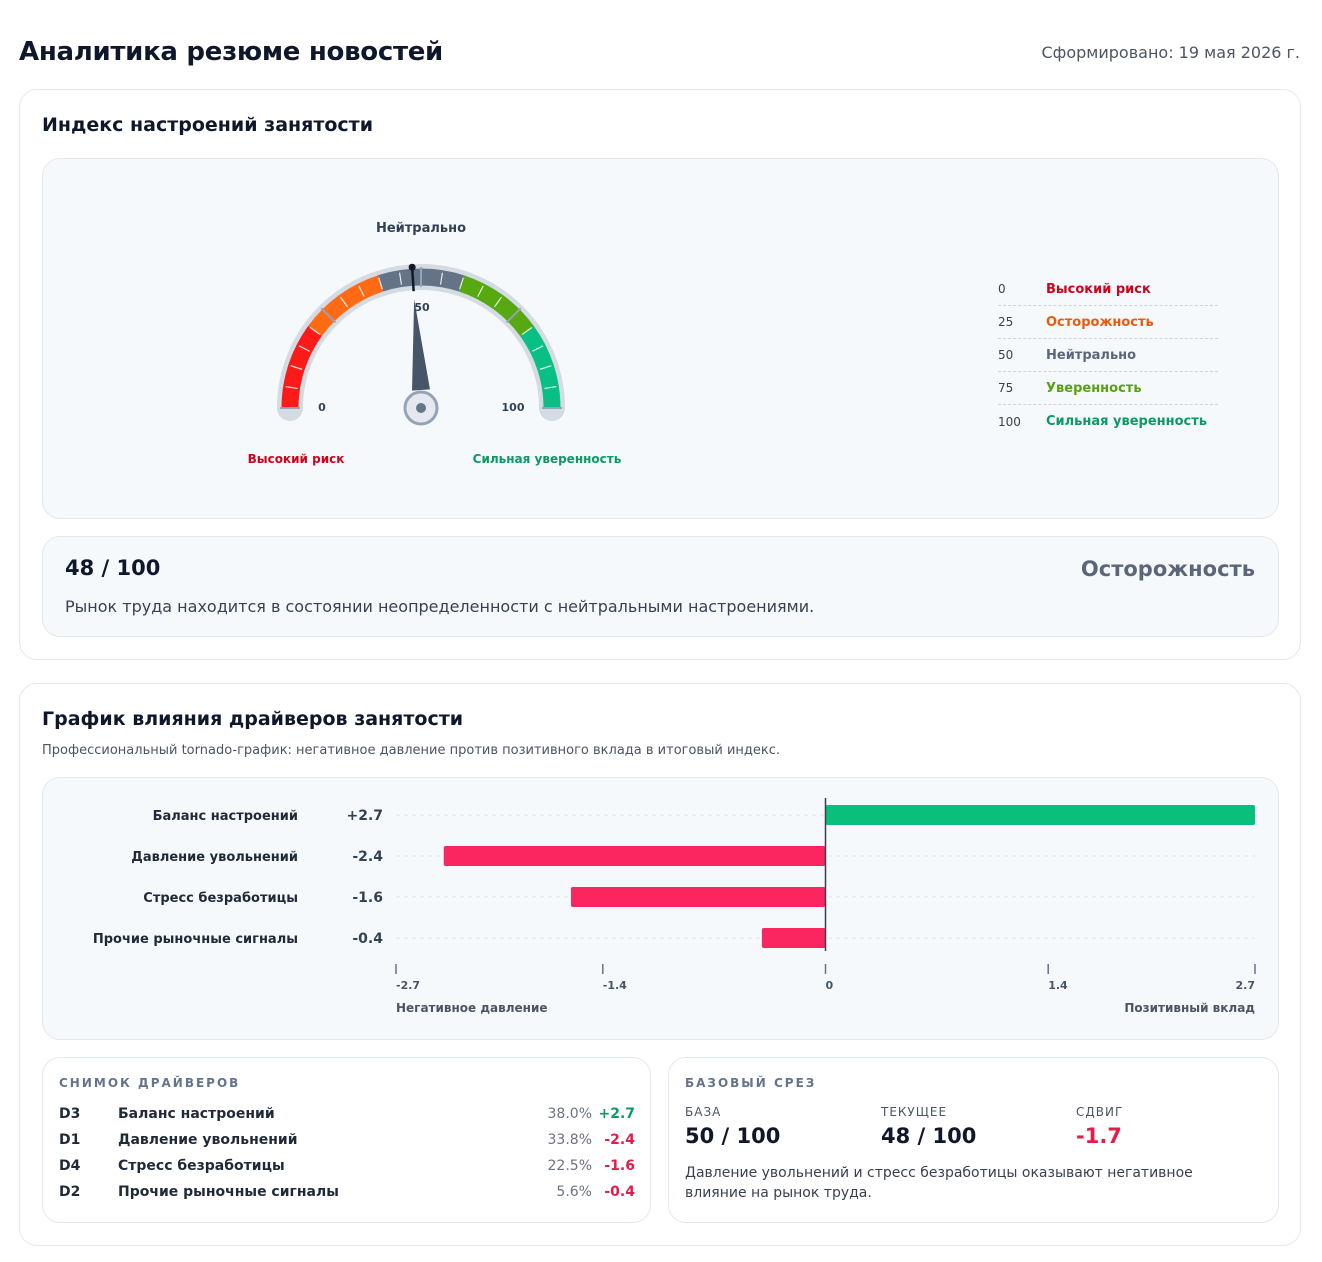 The height and width of the screenshot is (1262, 1322). I want to click on current-label: ТЕКУЩЕЕ, so click(914, 1112).